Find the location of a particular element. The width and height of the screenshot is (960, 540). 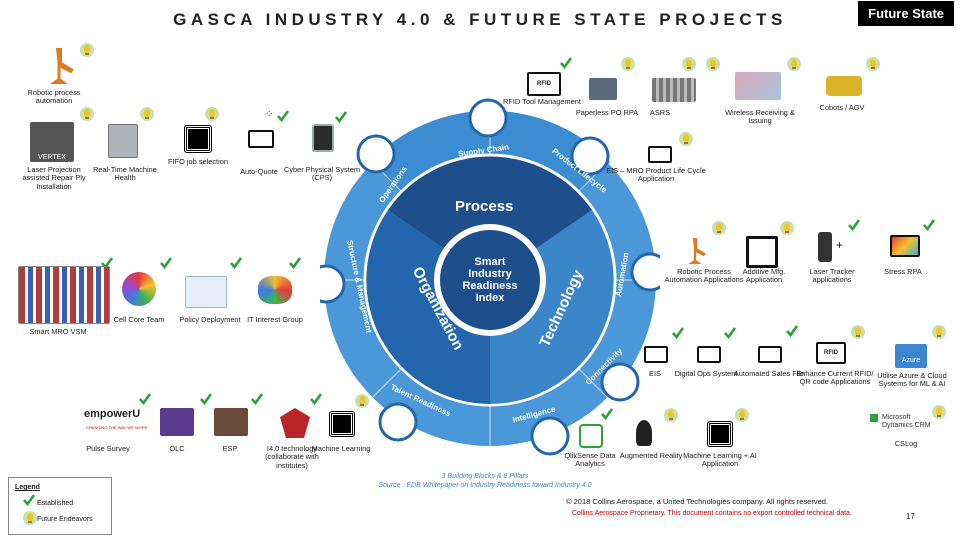

legend-title: Legend is located at coordinates (27, 487).